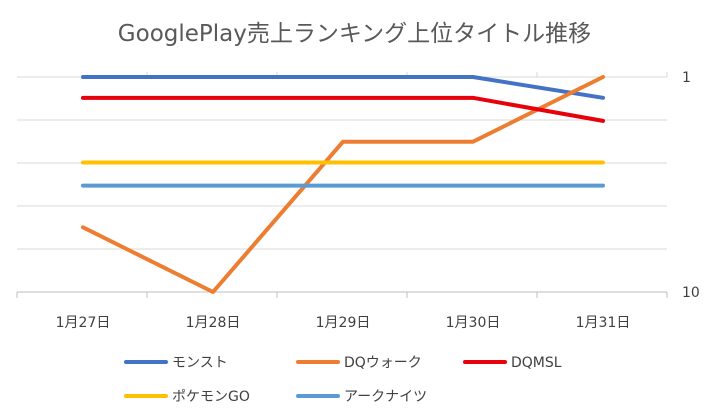 The width and height of the screenshot is (709, 418). Describe the element at coordinates (603, 323) in the screenshot. I see `x-tick-label: 1月31日` at that location.